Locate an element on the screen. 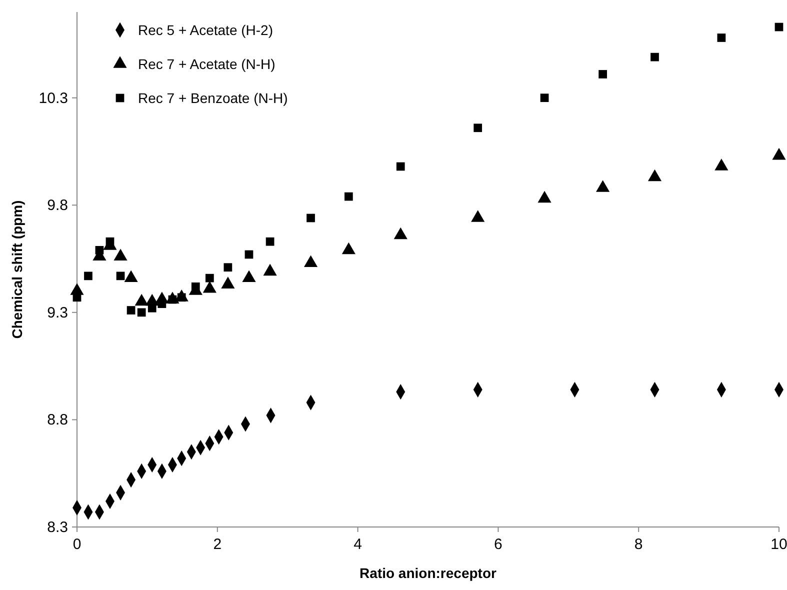 The width and height of the screenshot is (787, 590). x-tick-label: 2 is located at coordinates (217, 544).